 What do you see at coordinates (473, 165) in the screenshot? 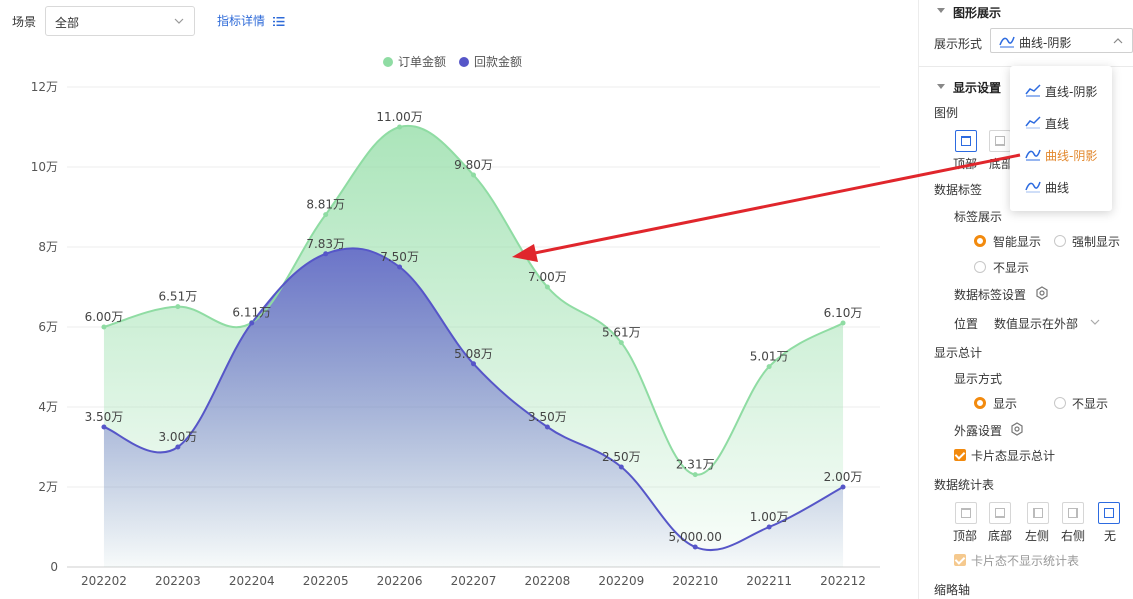
I see `data-label: 9.80万` at bounding box center [473, 165].